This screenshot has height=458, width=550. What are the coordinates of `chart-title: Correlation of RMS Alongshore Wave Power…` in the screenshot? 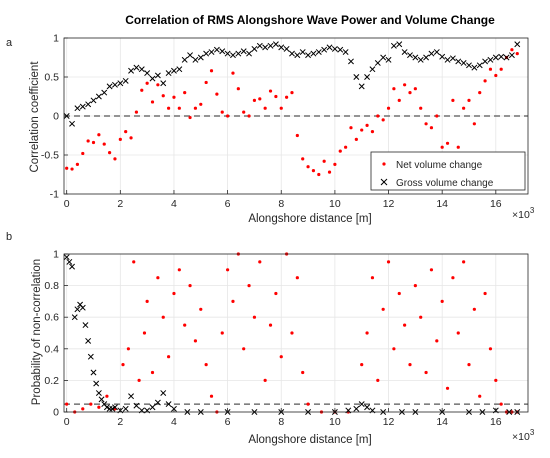 It's located at (310, 20).